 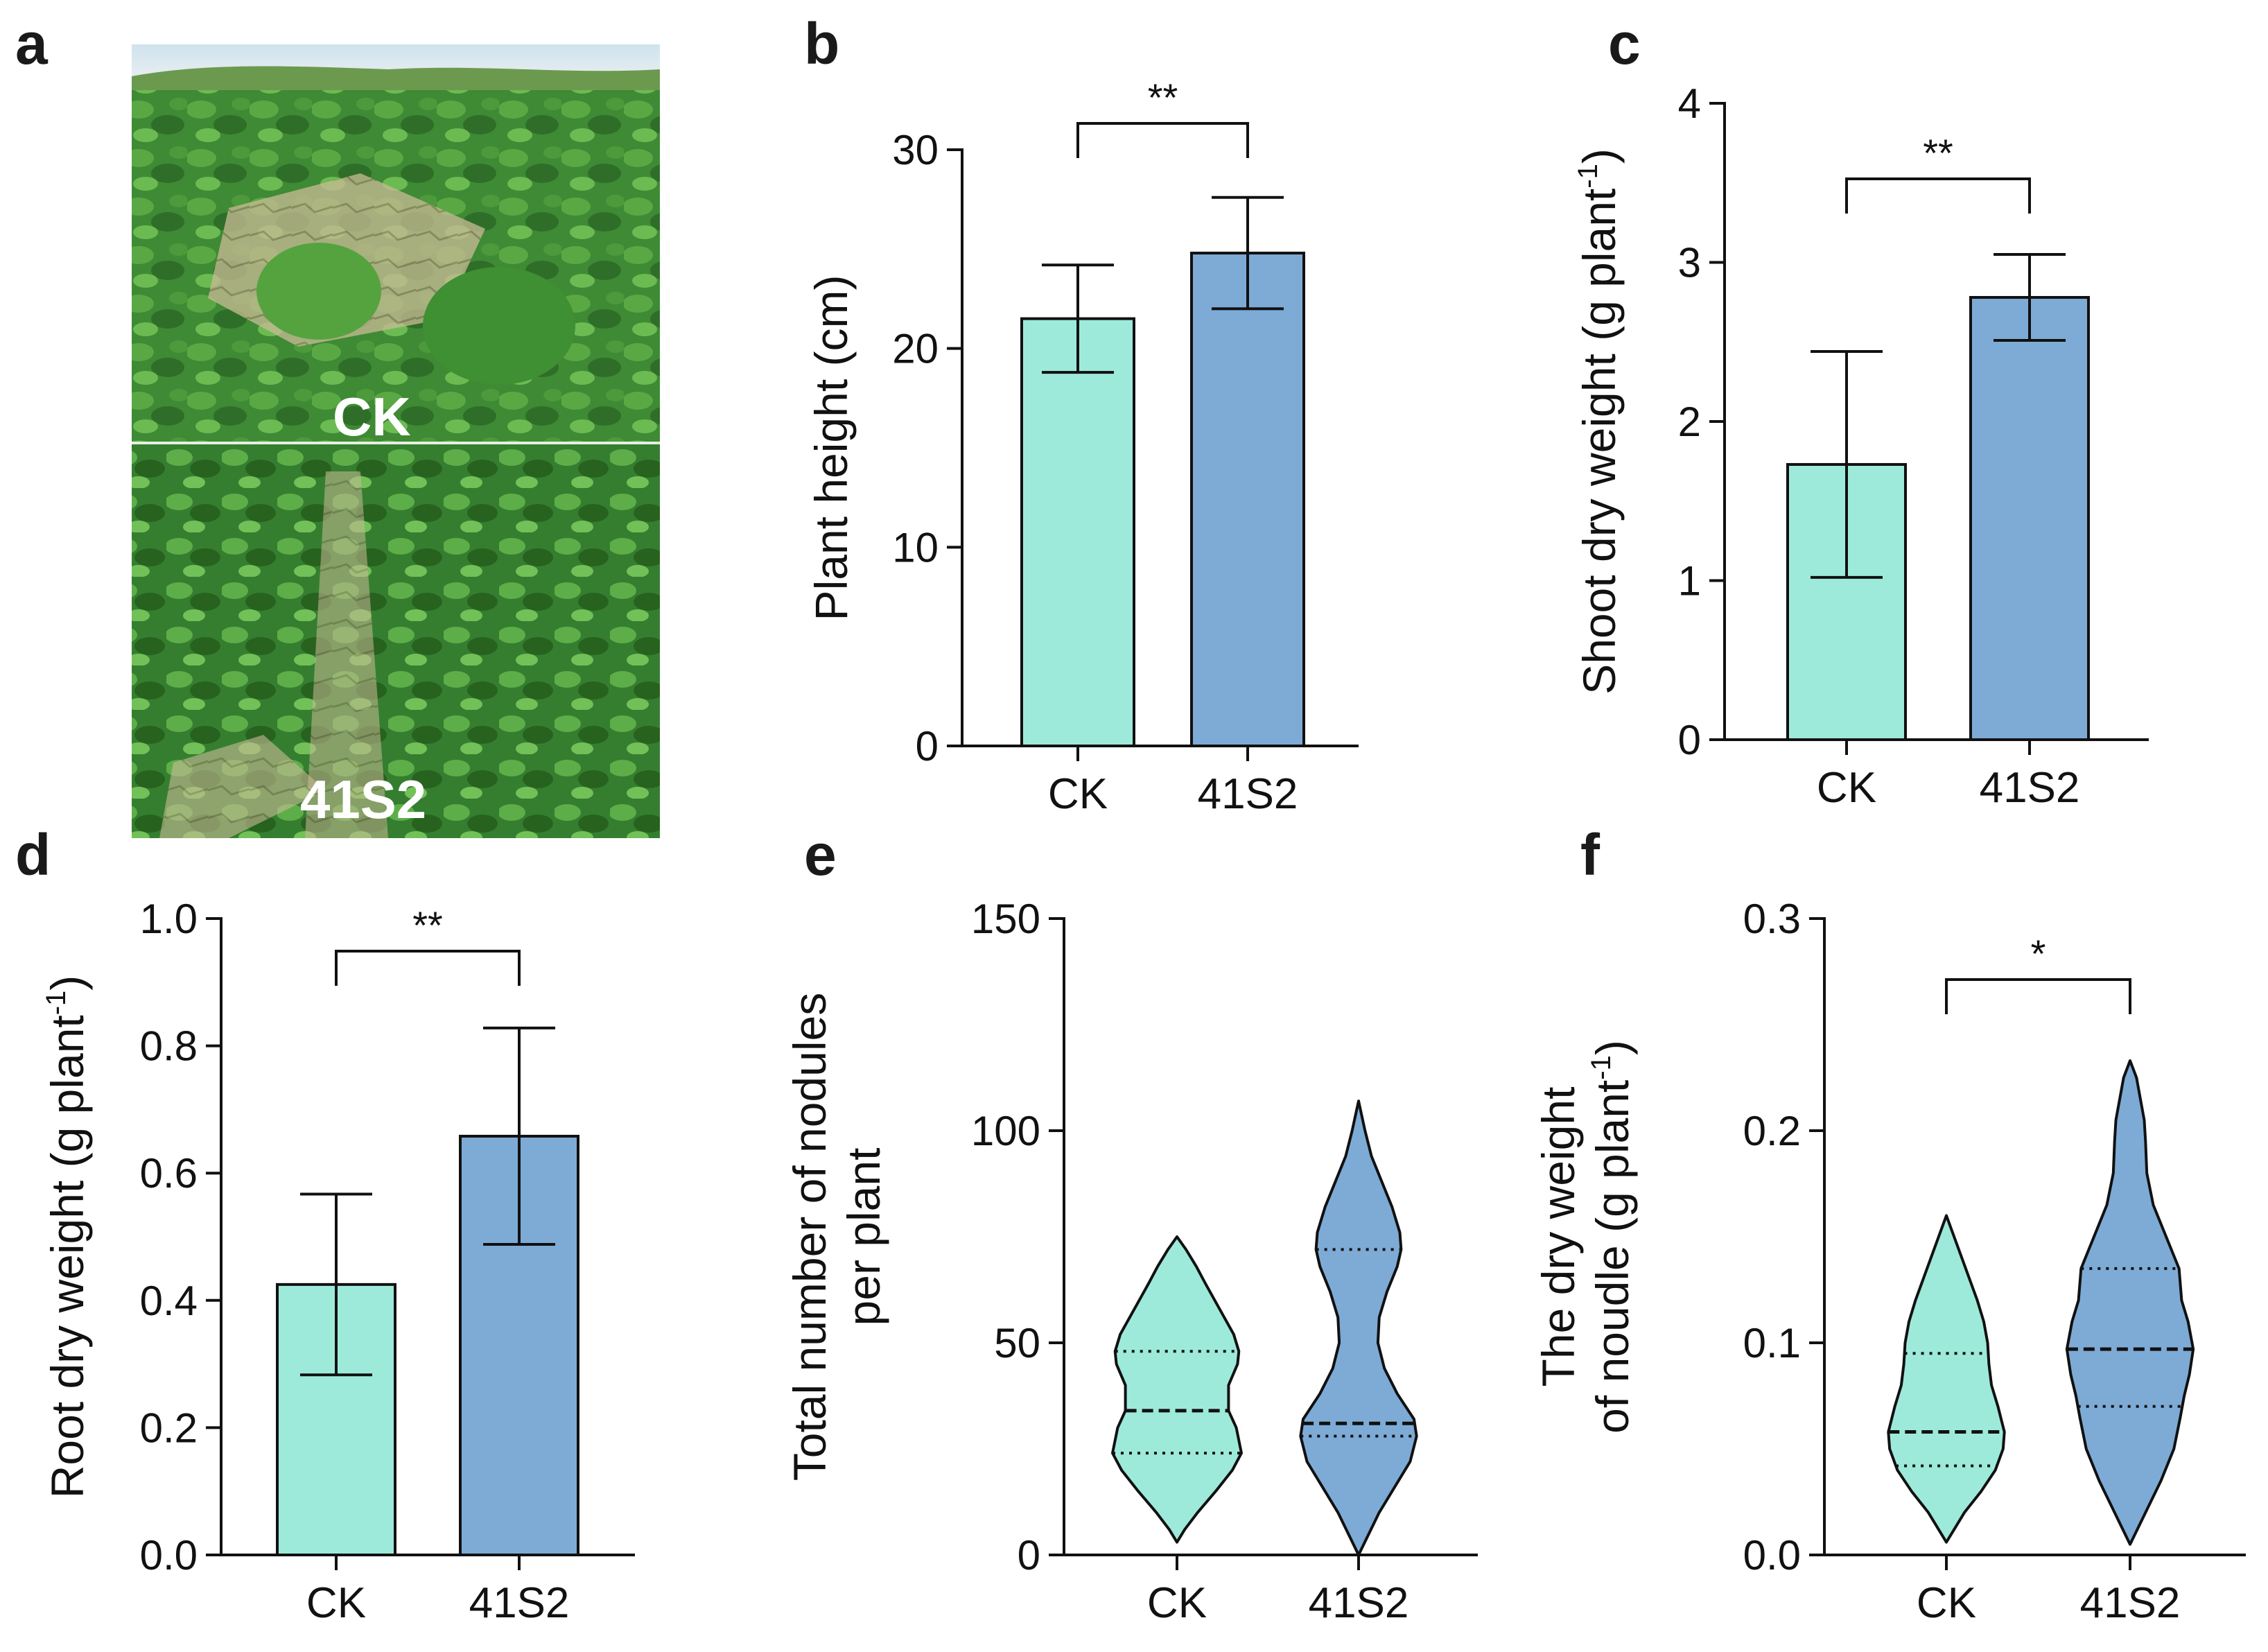 I want to click on y-tick-label: 0.4, so click(x=169, y=1301).